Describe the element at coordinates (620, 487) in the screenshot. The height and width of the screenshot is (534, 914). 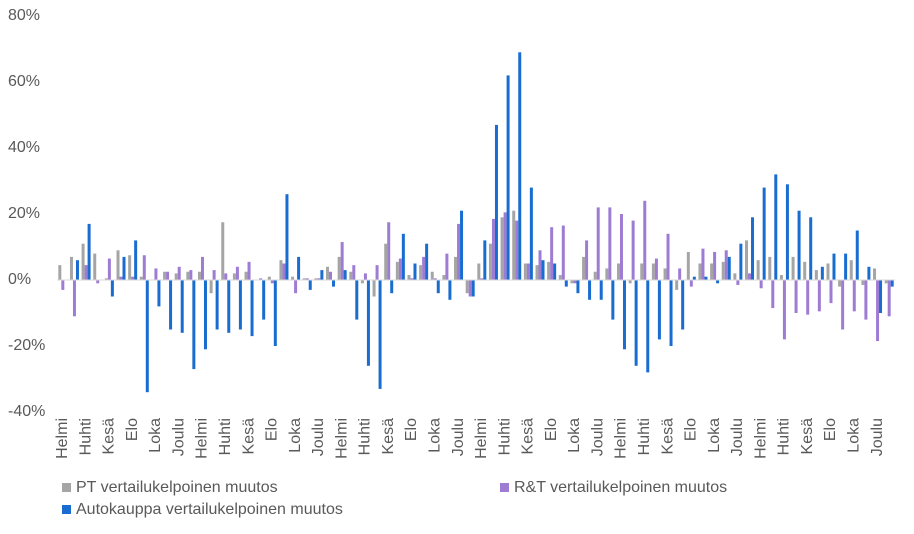
I see `legend-label: R&T vertailukelpoinen muutos` at that location.